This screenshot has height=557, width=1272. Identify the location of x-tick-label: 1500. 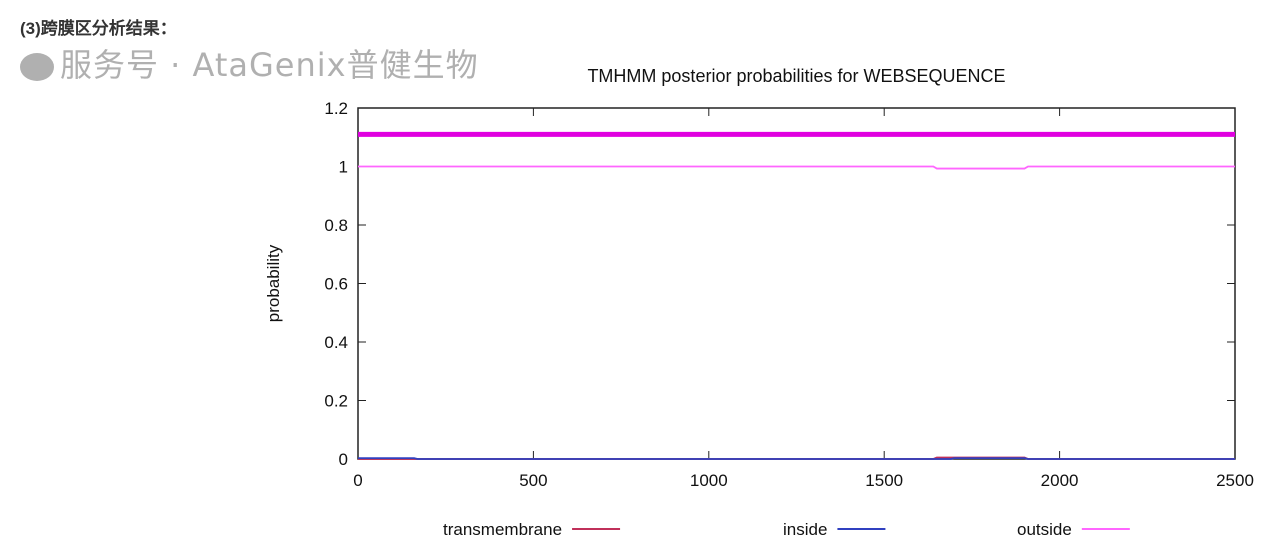
(884, 480).